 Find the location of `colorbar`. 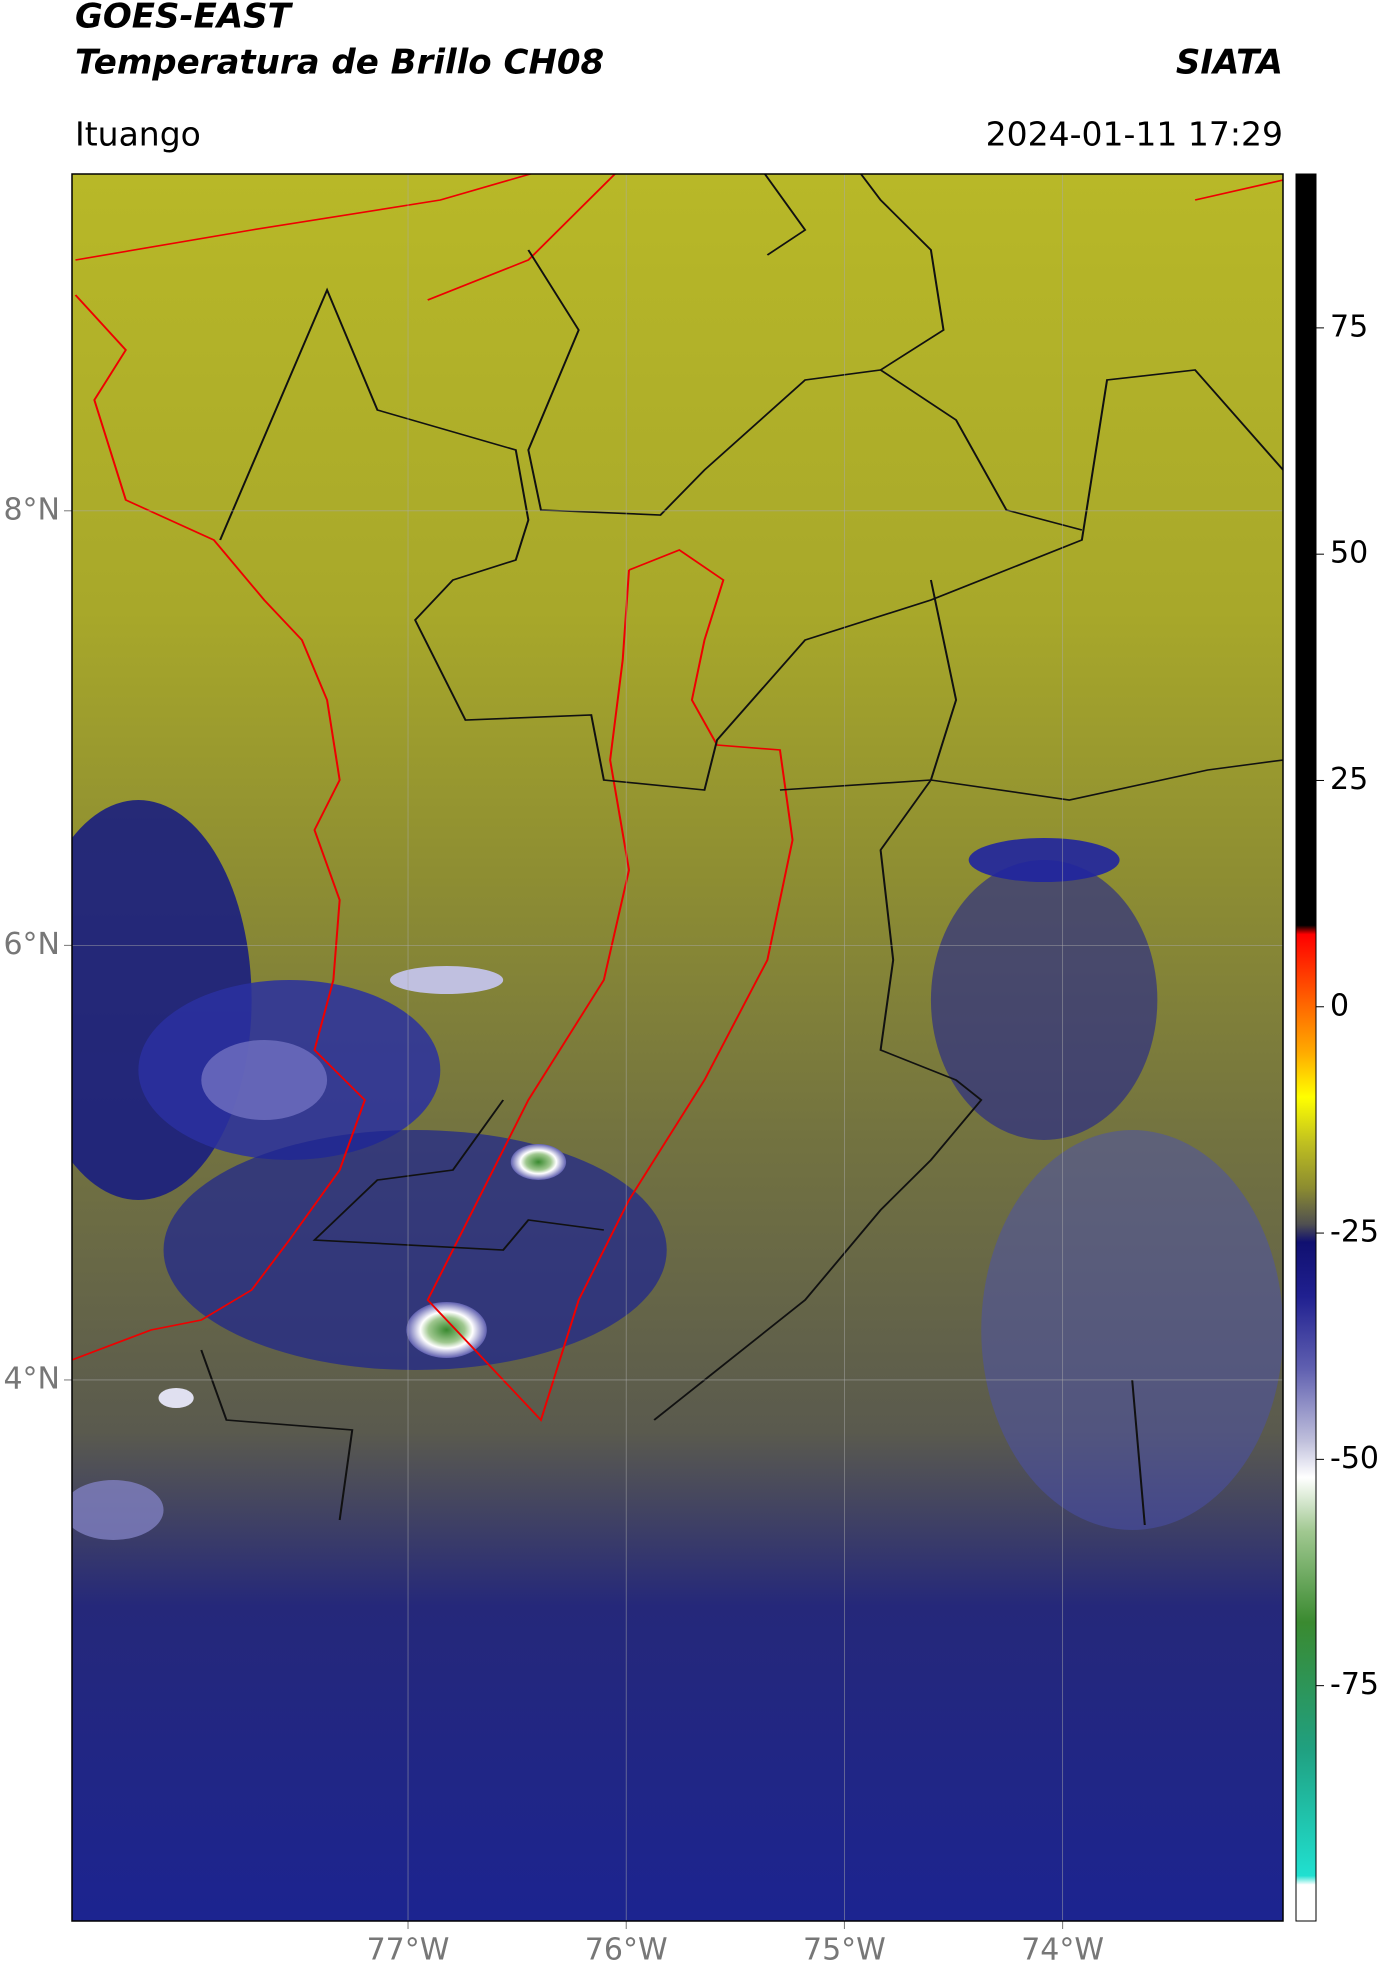

colorbar is located at coordinates (1306, 1047).